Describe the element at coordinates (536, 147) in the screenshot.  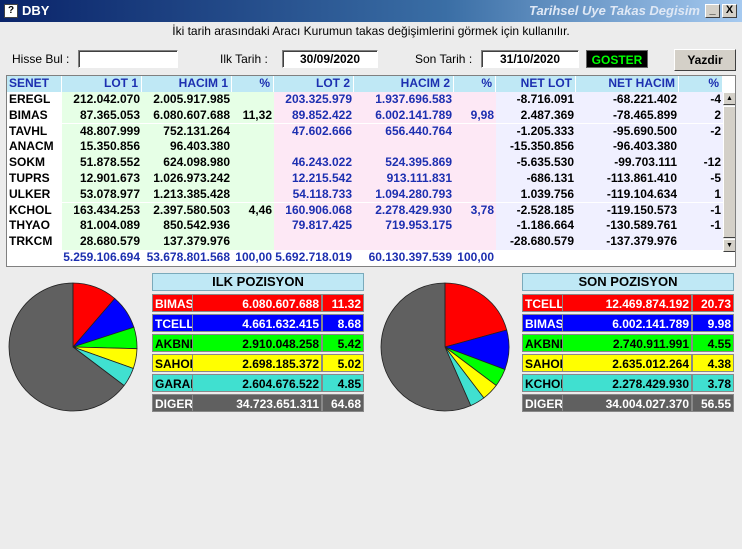
I see `table-cell: -15.350.856` at that location.